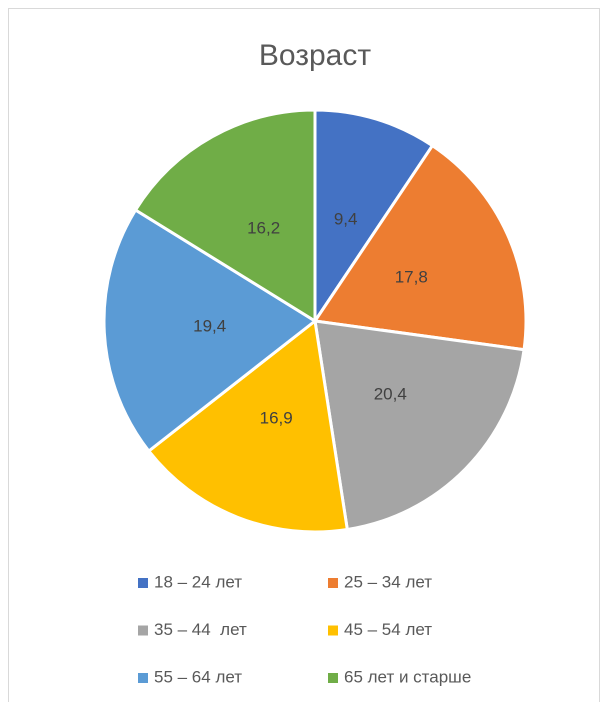  What do you see at coordinates (407, 676) in the screenshot?
I see `legend-label: 65 лет и старше` at bounding box center [407, 676].